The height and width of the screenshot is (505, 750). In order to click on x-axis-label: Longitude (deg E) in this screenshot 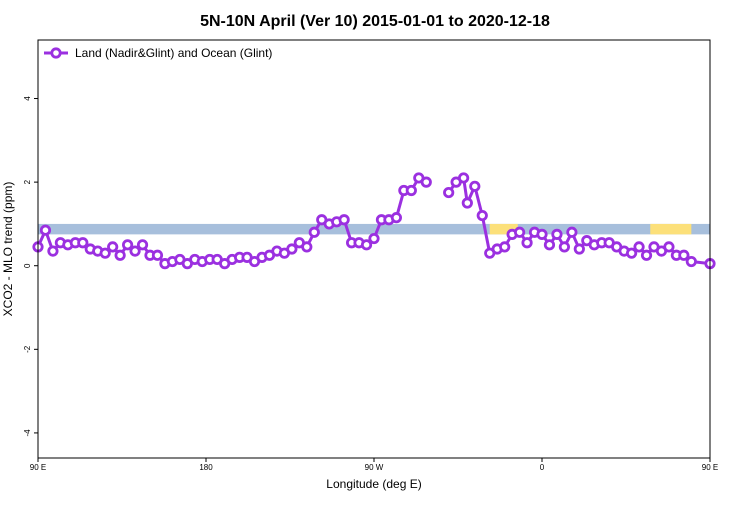, I will do `click(373, 484)`.